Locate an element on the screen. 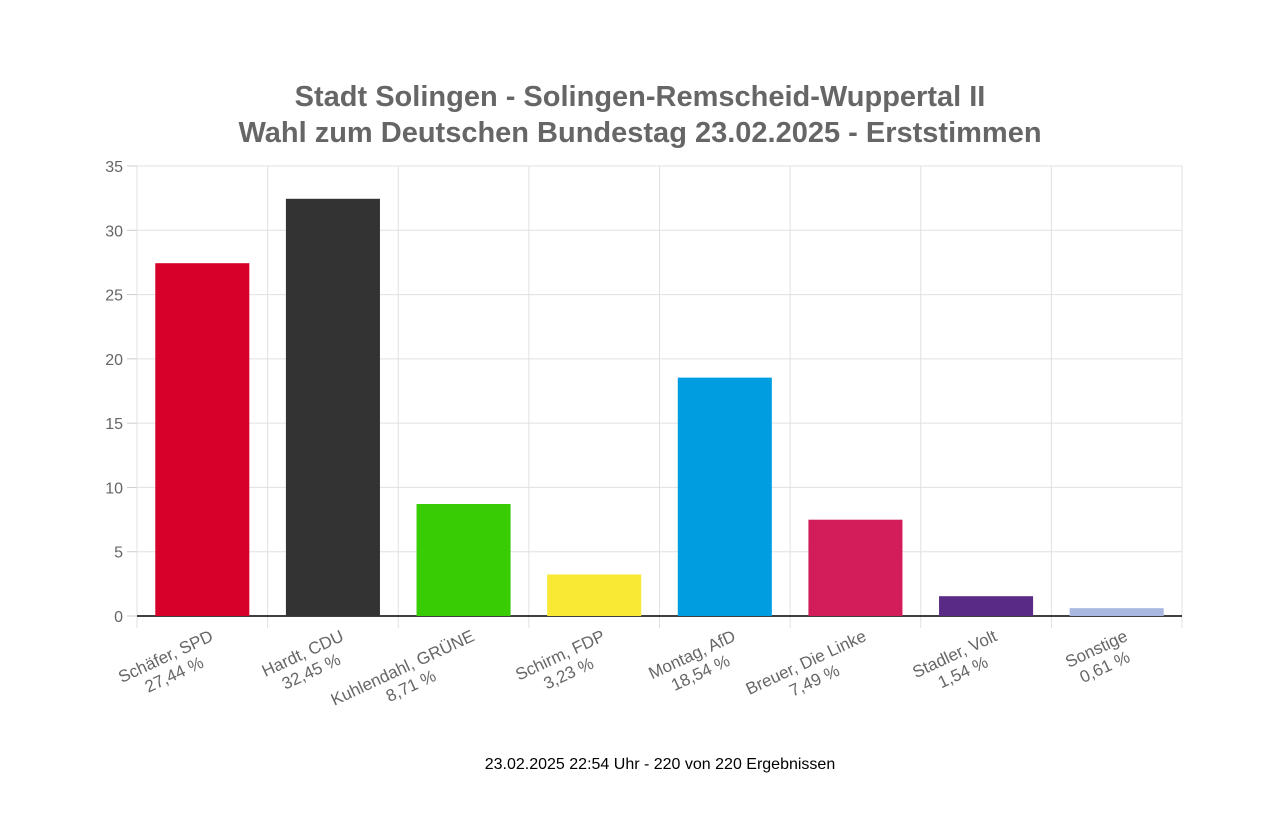 The height and width of the screenshot is (821, 1280). y-tick-label: 5 is located at coordinates (118, 553).